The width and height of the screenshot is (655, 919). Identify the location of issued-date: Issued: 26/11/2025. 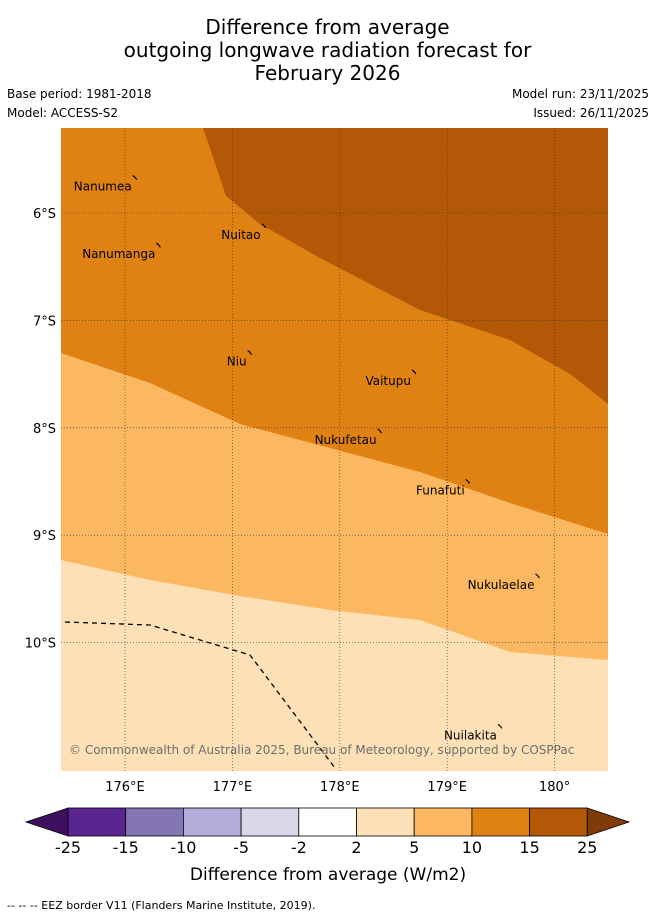
(591, 113).